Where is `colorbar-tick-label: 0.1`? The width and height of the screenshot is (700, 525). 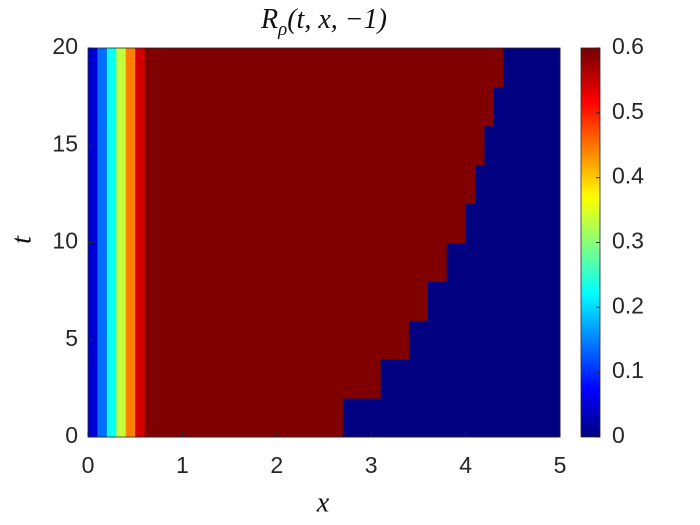 colorbar-tick-label: 0.1 is located at coordinates (628, 370).